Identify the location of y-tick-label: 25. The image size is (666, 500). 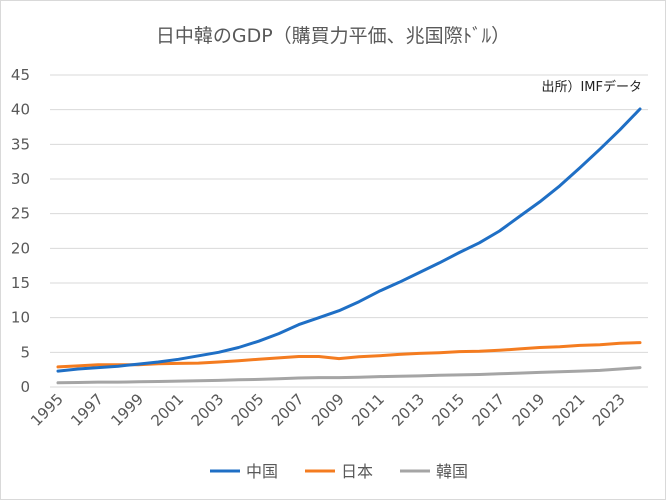
(20, 214).